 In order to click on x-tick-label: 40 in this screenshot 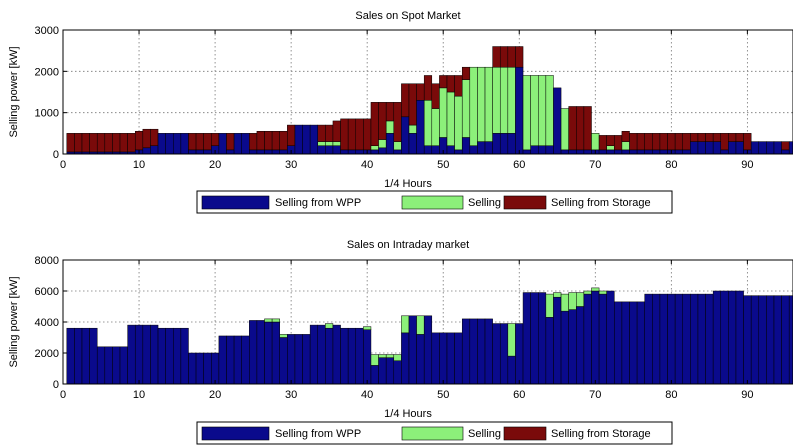, I will do `click(367, 165)`.